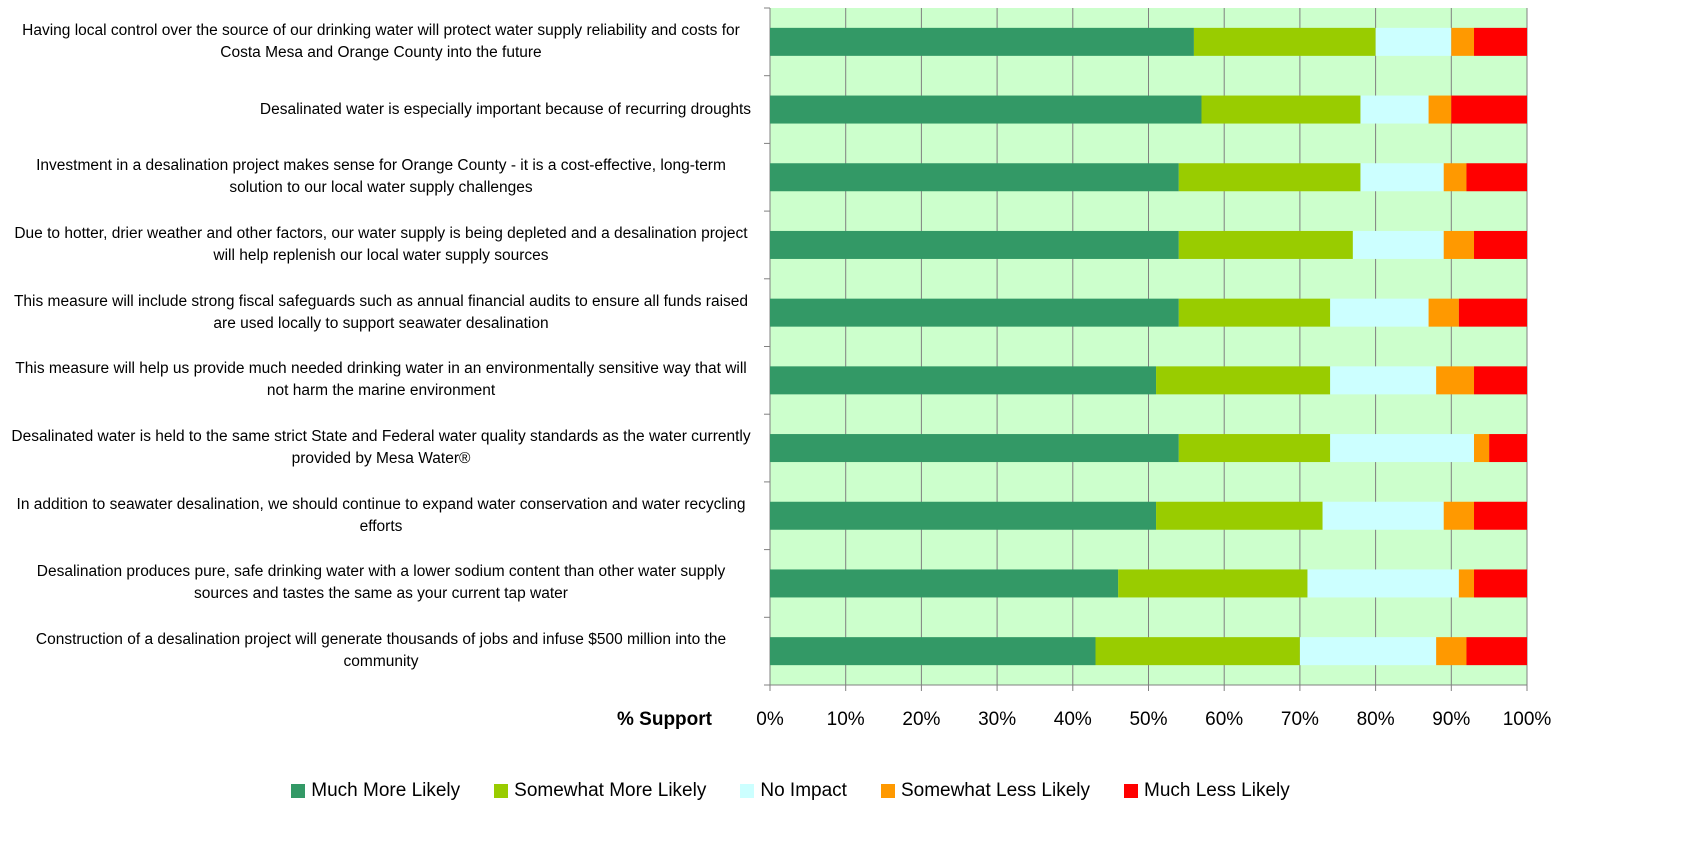 This screenshot has width=1681, height=865. I want to click on legend-item: Much Less Likely, so click(1207, 791).